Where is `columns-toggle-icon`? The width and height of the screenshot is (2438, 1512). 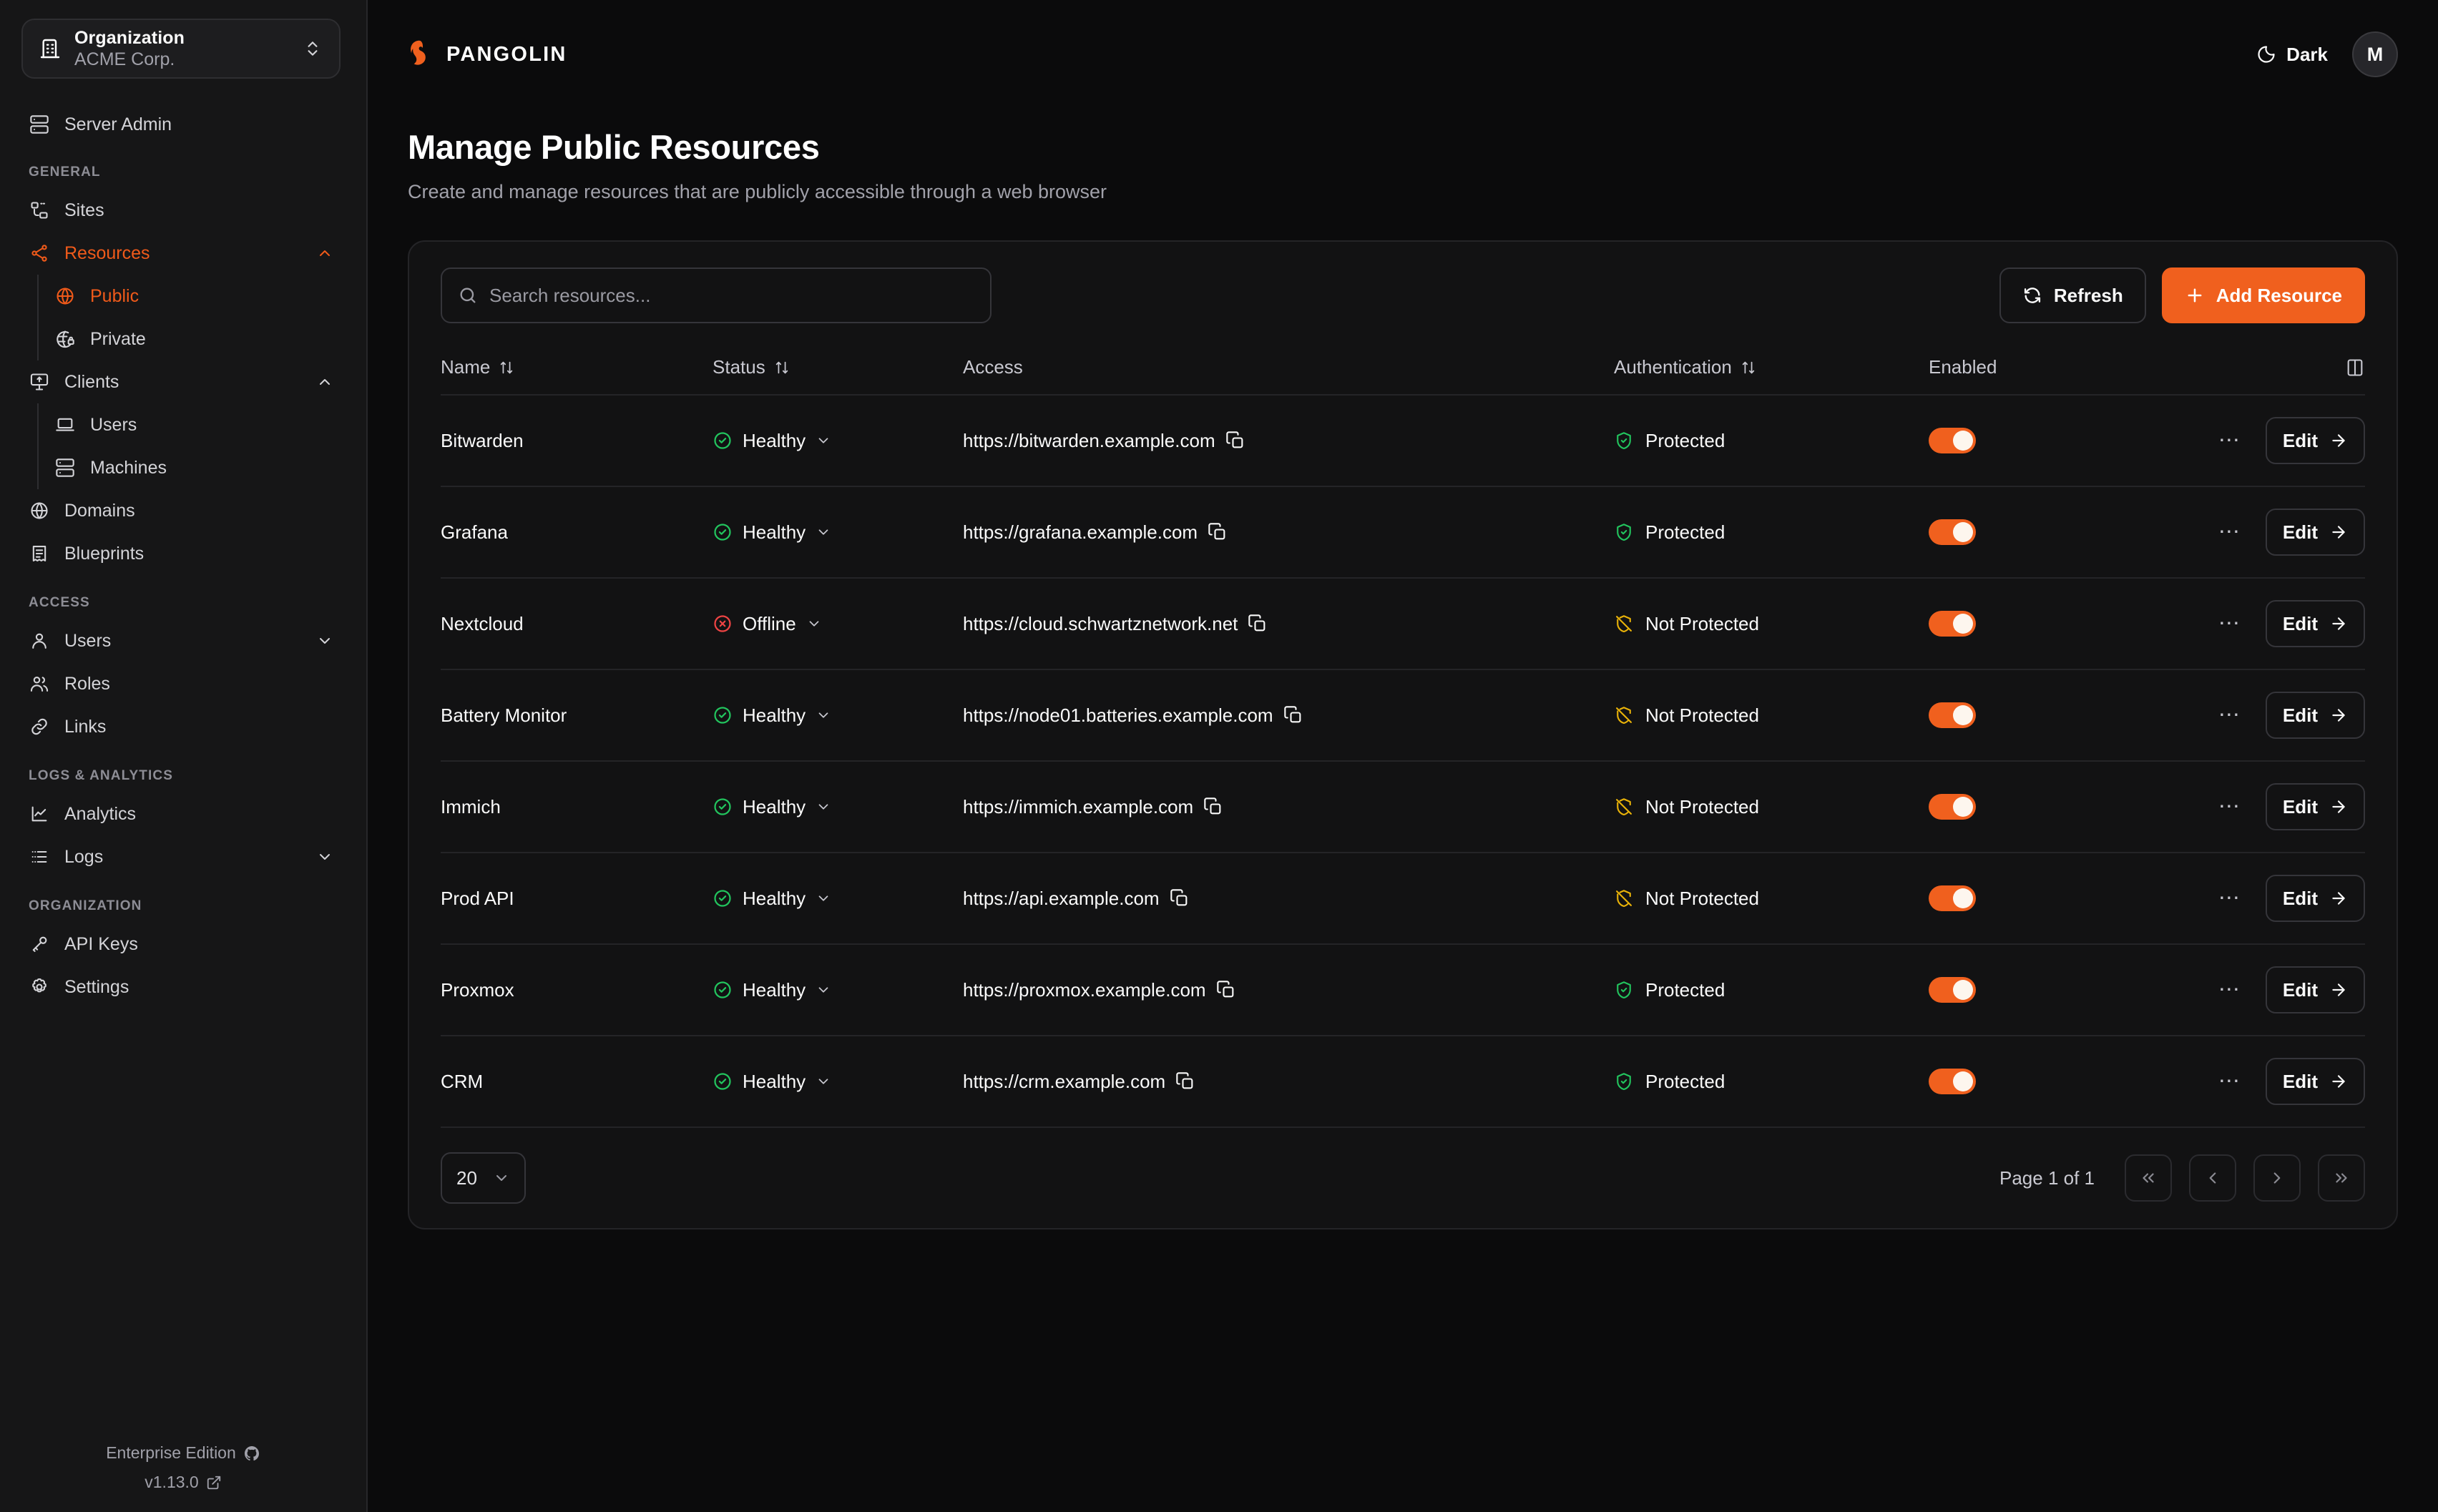 columns-toggle-icon is located at coordinates (2355, 368).